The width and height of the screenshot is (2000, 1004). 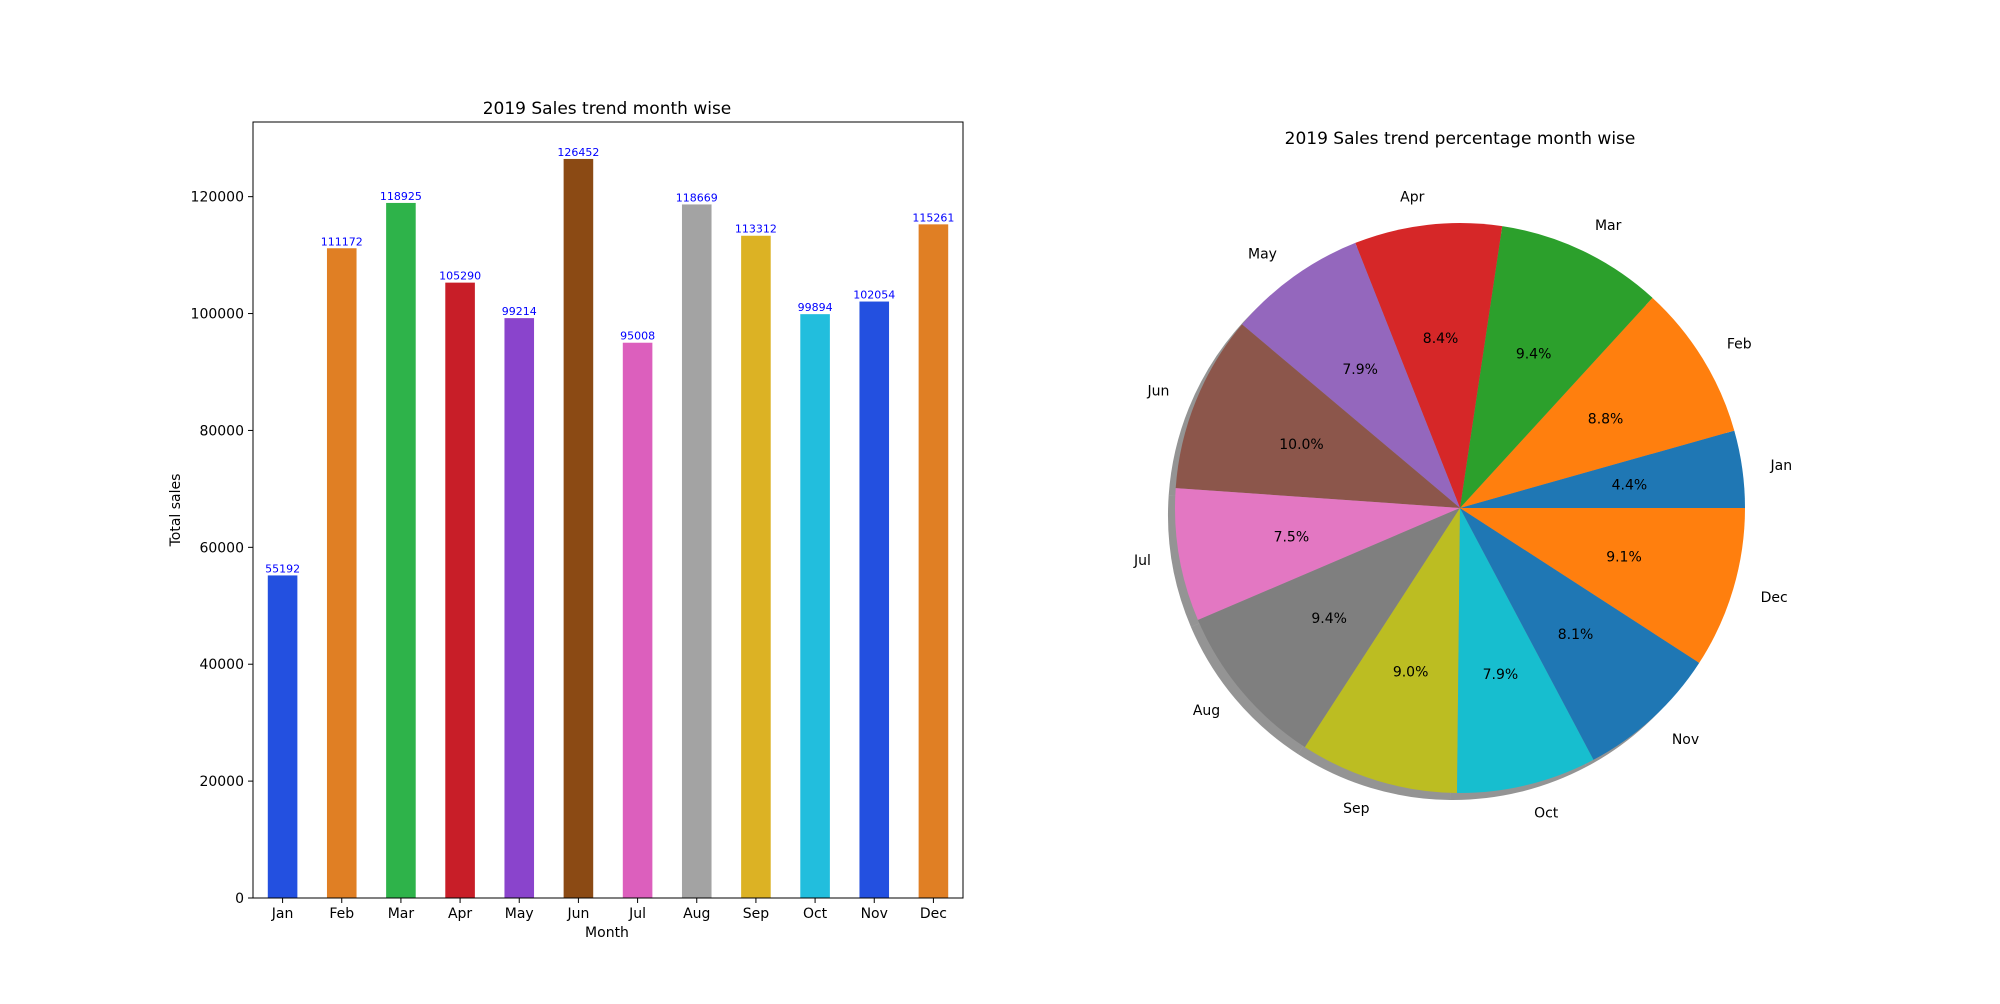 What do you see at coordinates (607, 109) in the screenshot?
I see `bar-chart-title: 2019 Sales trend month wise` at bounding box center [607, 109].